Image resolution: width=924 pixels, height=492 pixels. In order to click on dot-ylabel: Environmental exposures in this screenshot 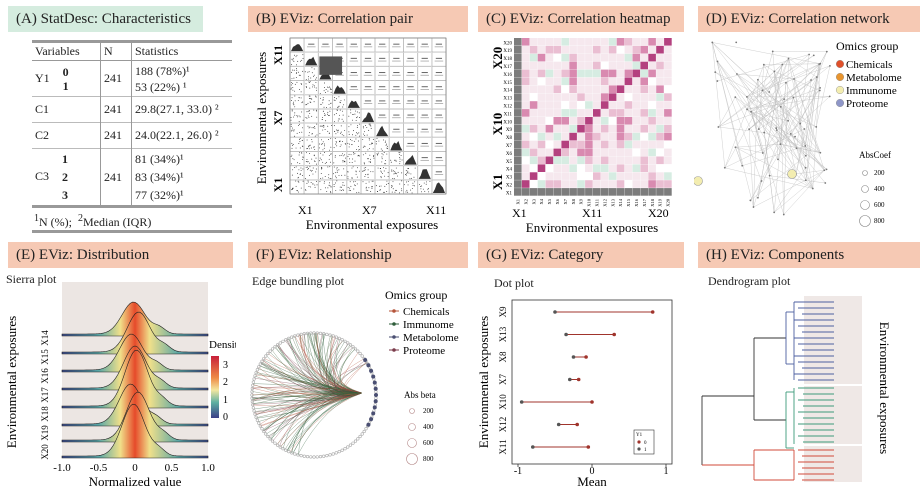, I will do `click(483, 382)`.